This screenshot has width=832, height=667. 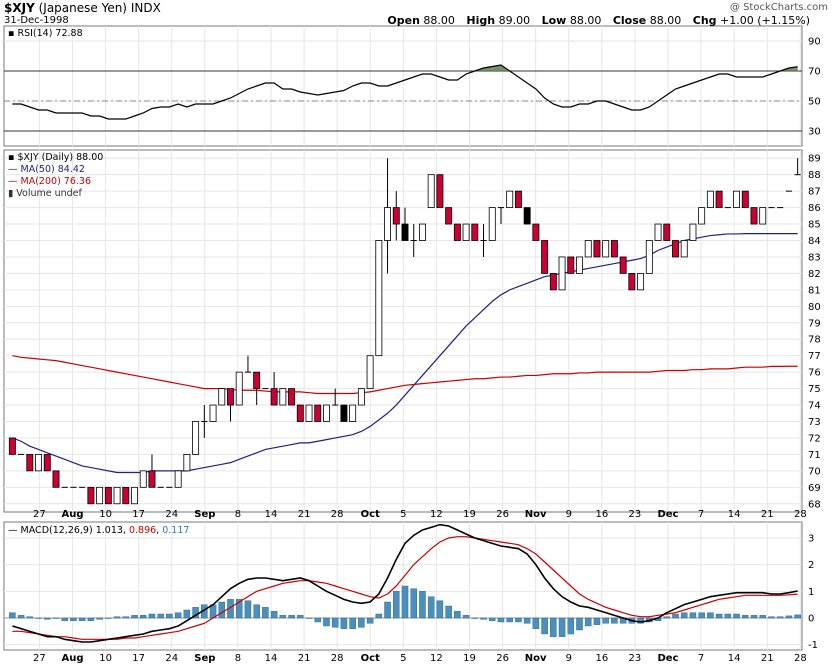 I want to click on rsi-legend-text: RSI(14) 72.88, so click(x=50, y=33).